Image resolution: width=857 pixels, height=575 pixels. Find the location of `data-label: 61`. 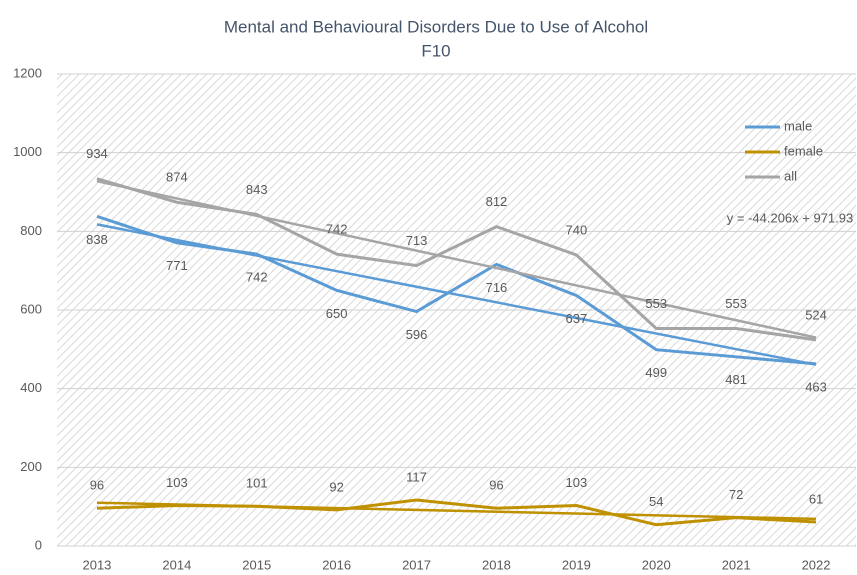

data-label: 61 is located at coordinates (816, 498).